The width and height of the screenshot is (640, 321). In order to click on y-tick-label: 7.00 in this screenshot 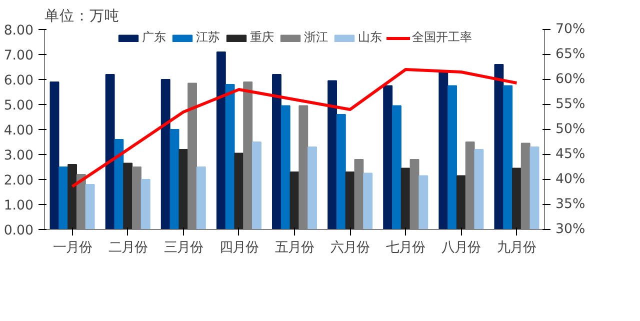, I will do `click(19, 56)`.